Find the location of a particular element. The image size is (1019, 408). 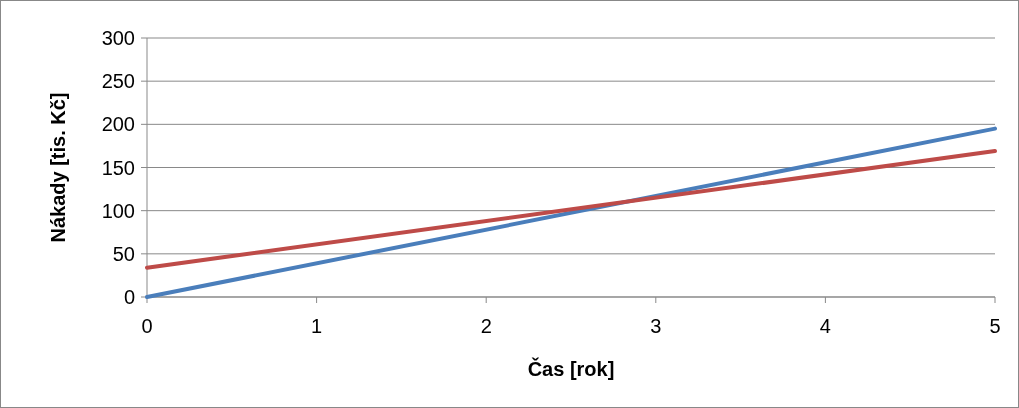

x-tick-label: 0 is located at coordinates (147, 326).